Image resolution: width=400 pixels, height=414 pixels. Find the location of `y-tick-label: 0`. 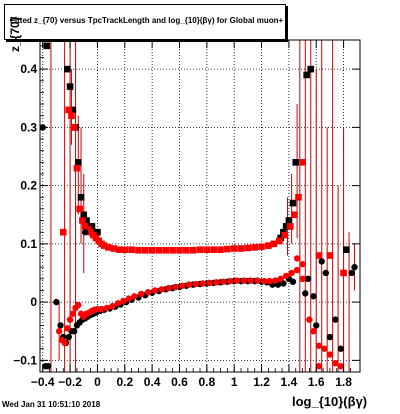

y-tick-label: 0 is located at coordinates (33, 302).